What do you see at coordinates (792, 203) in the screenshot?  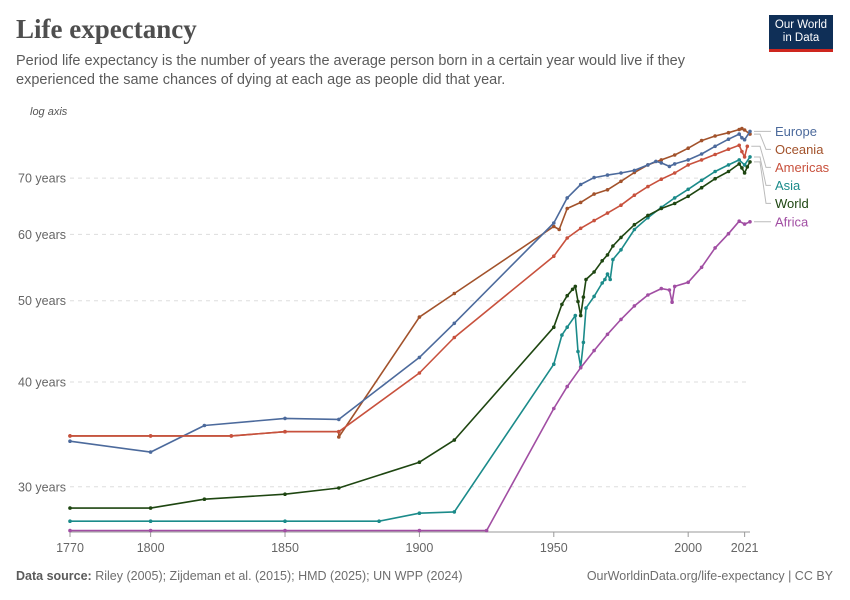 I see `series-label-world: World` at bounding box center [792, 203].